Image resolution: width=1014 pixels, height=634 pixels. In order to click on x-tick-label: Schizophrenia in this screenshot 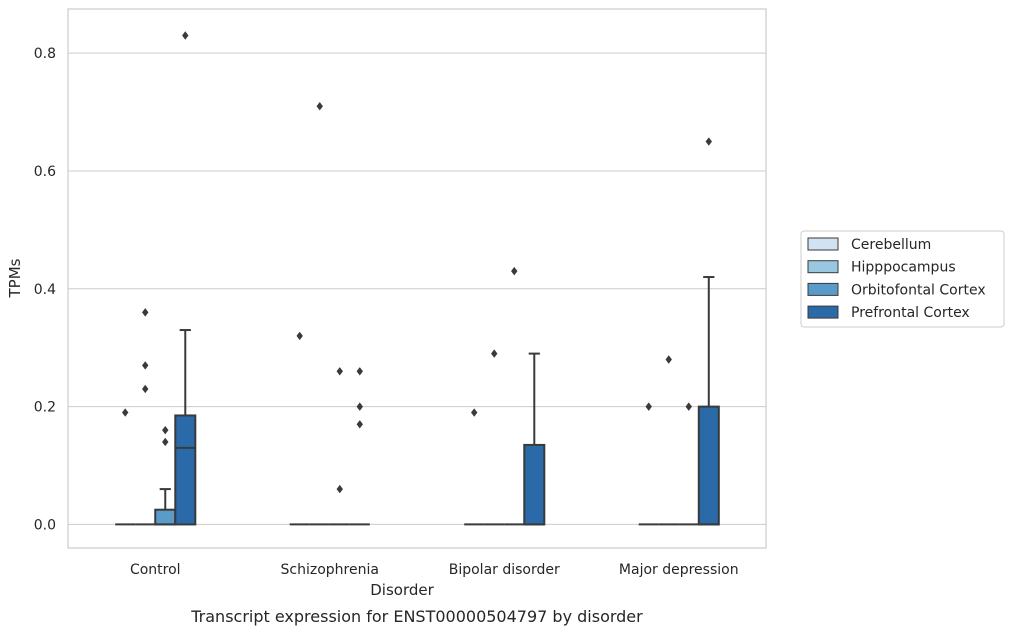, I will do `click(330, 570)`.